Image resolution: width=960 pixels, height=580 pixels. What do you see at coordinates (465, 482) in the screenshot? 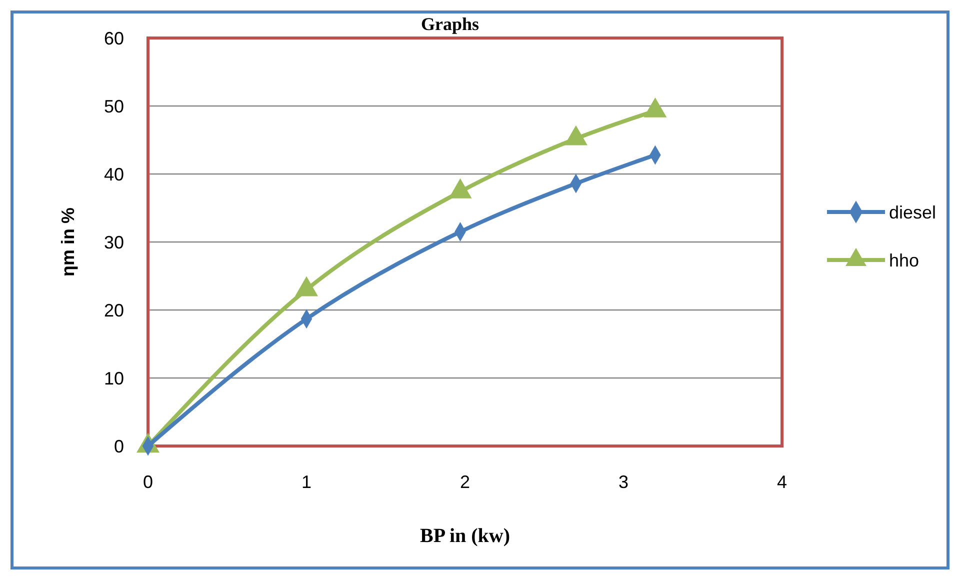
I see `x-tick-label: 2` at bounding box center [465, 482].